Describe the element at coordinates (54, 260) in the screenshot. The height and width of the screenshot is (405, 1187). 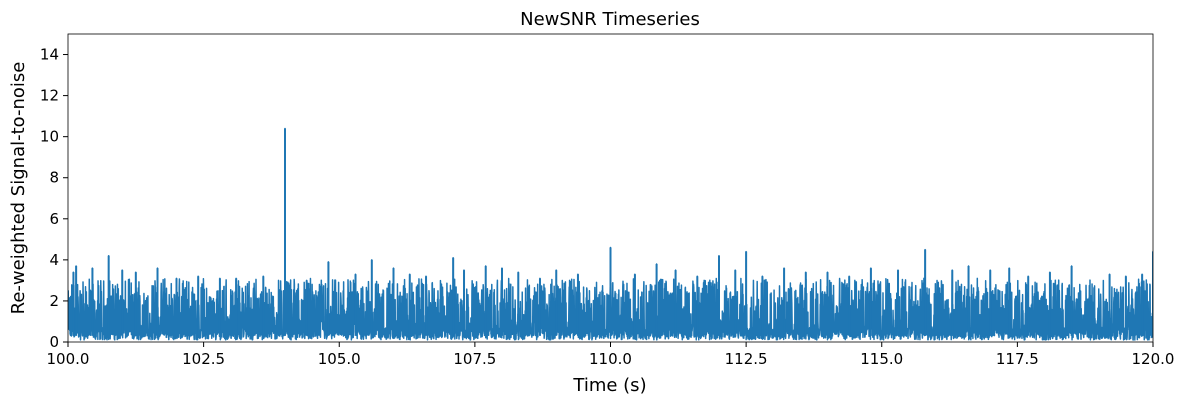
I see `y-tick-label: 4` at that location.